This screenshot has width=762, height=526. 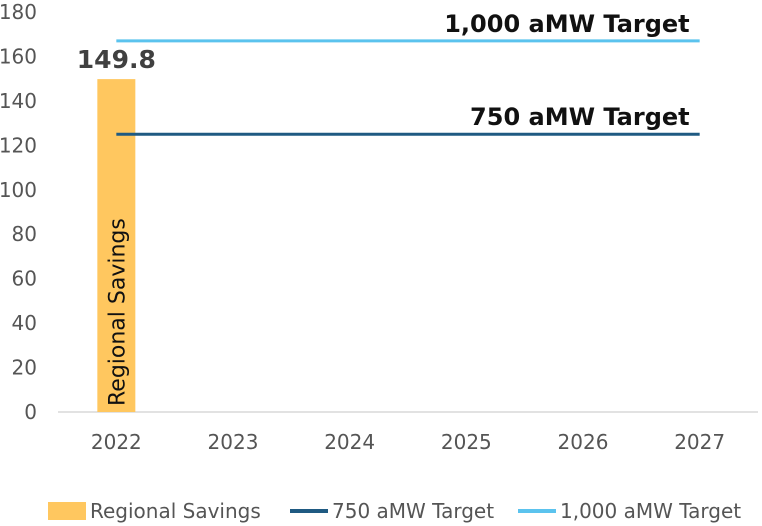 What do you see at coordinates (583, 442) in the screenshot?
I see `x-tick-label: 2026` at bounding box center [583, 442].